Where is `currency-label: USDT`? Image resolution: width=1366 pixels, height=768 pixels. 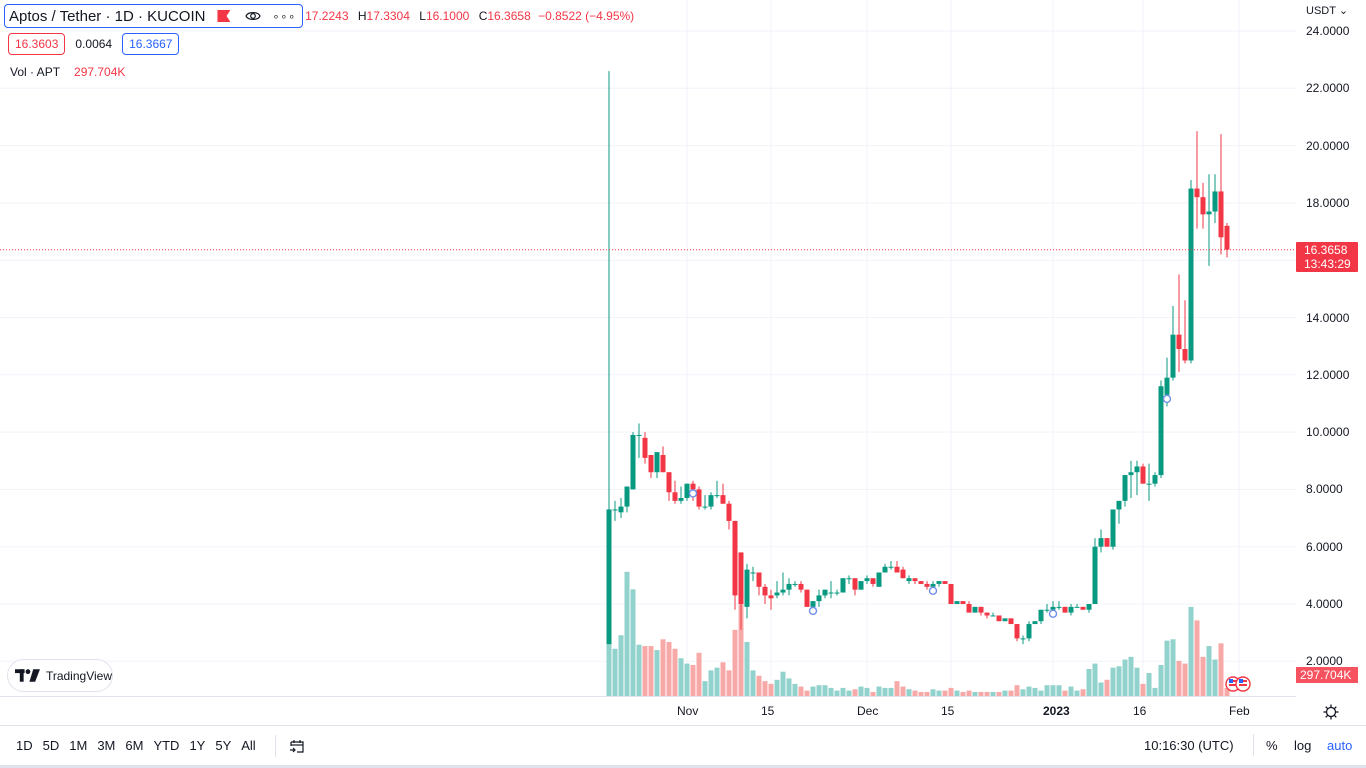
currency-label: USDT is located at coordinates (1321, 11).